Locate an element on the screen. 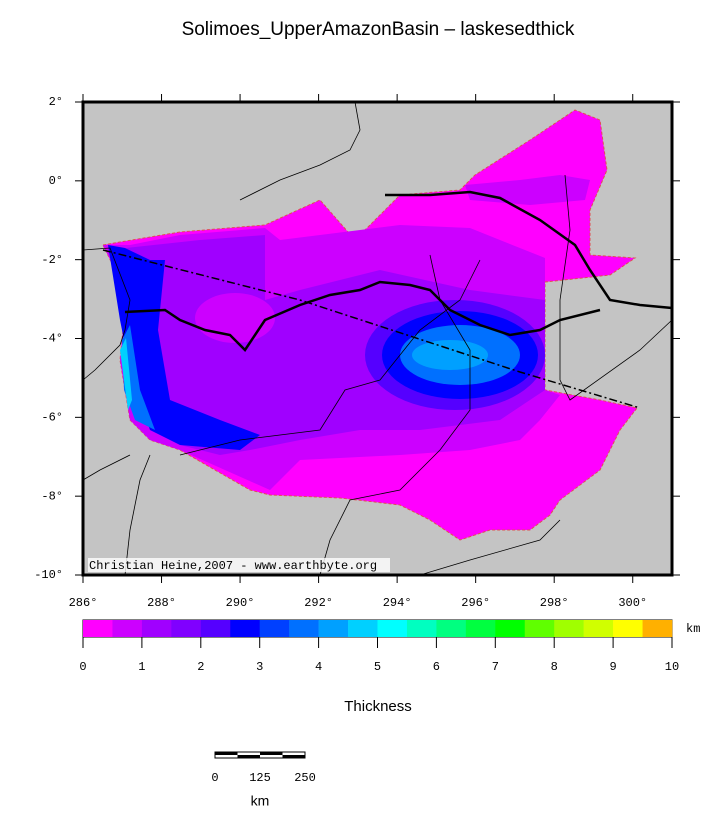  colorbar-tick-label: 10 is located at coordinates (672, 667).